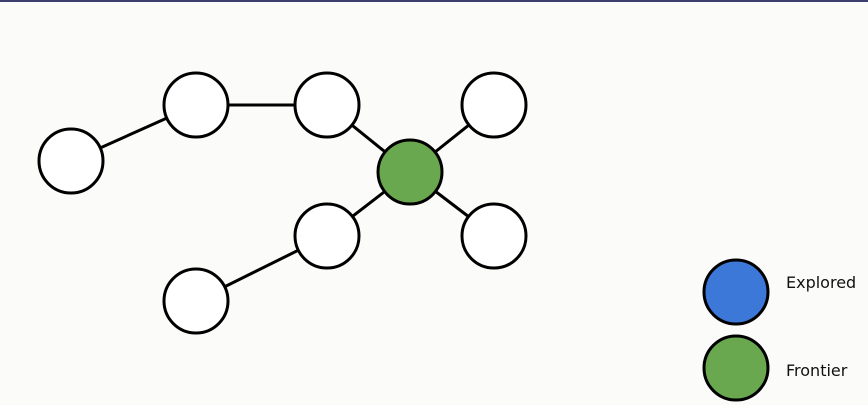  Describe the element at coordinates (410, 172) in the screenshot. I see `graph-node-frontier` at that location.